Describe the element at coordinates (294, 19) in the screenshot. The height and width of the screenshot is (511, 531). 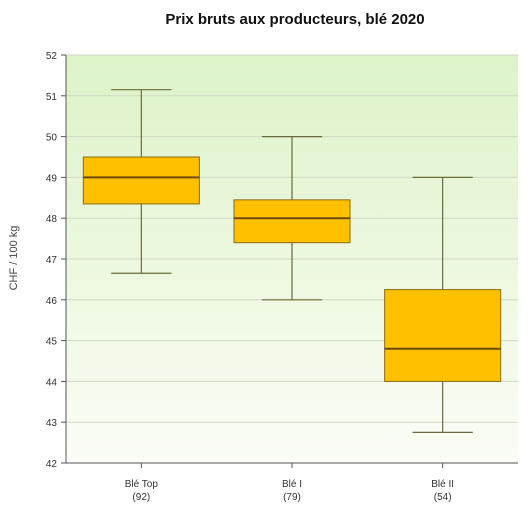
I see `chart-title: Prix bruts aux producteurs, blé 2020` at that location.